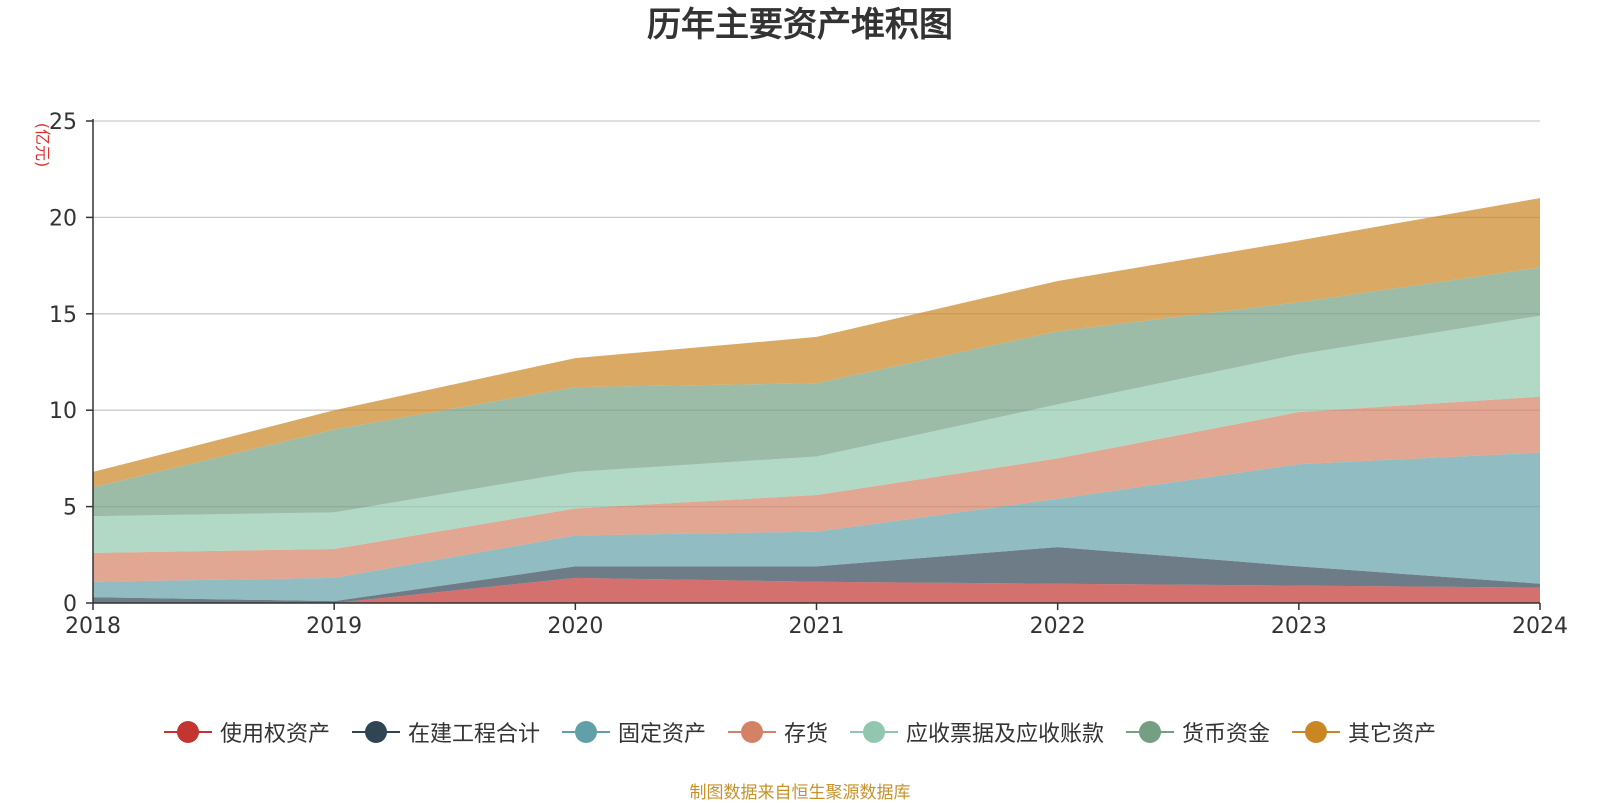 The image size is (1600, 803). What do you see at coordinates (1226, 734) in the screenshot?
I see `legend-label: 货币资金` at bounding box center [1226, 734].